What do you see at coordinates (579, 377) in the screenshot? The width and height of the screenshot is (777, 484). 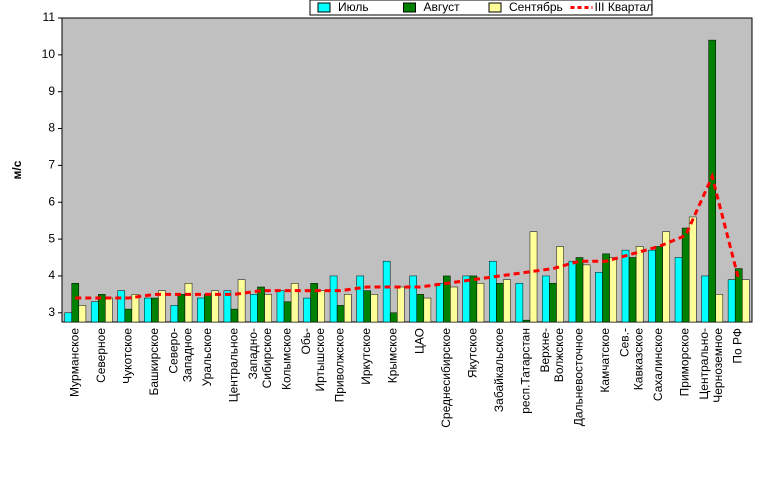 I see `x-tick-label: Дальневосточное` at bounding box center [579, 377].